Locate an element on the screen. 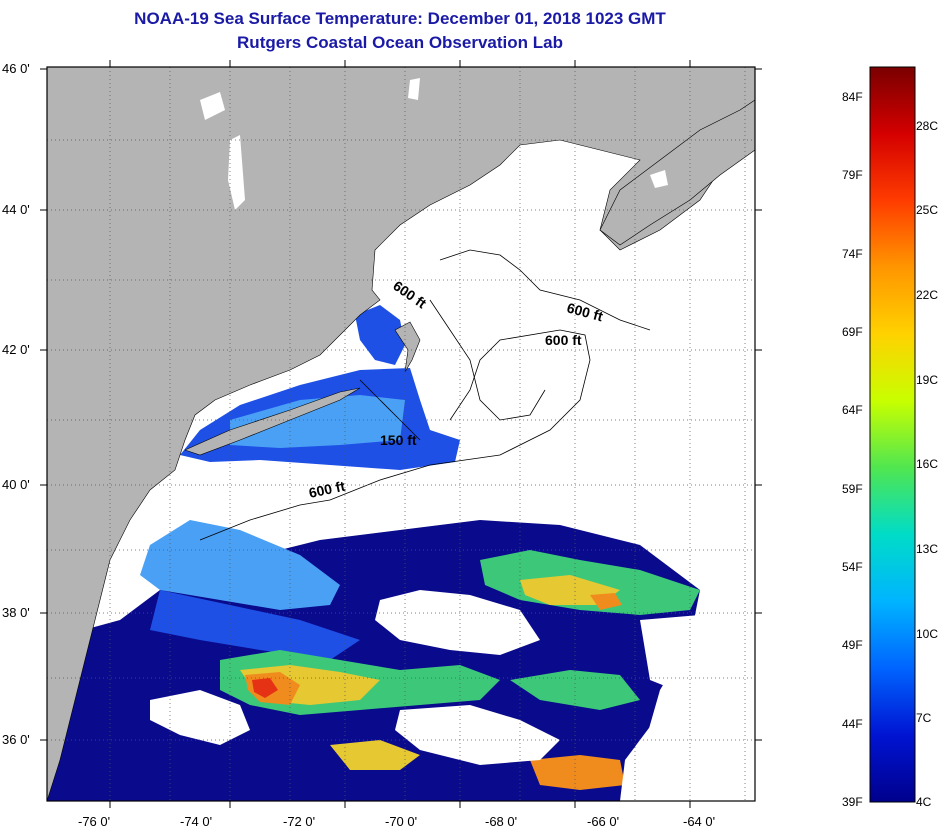 This screenshot has width=944, height=832. sst-shelf-mid-blue is located at coordinates (255, 625).